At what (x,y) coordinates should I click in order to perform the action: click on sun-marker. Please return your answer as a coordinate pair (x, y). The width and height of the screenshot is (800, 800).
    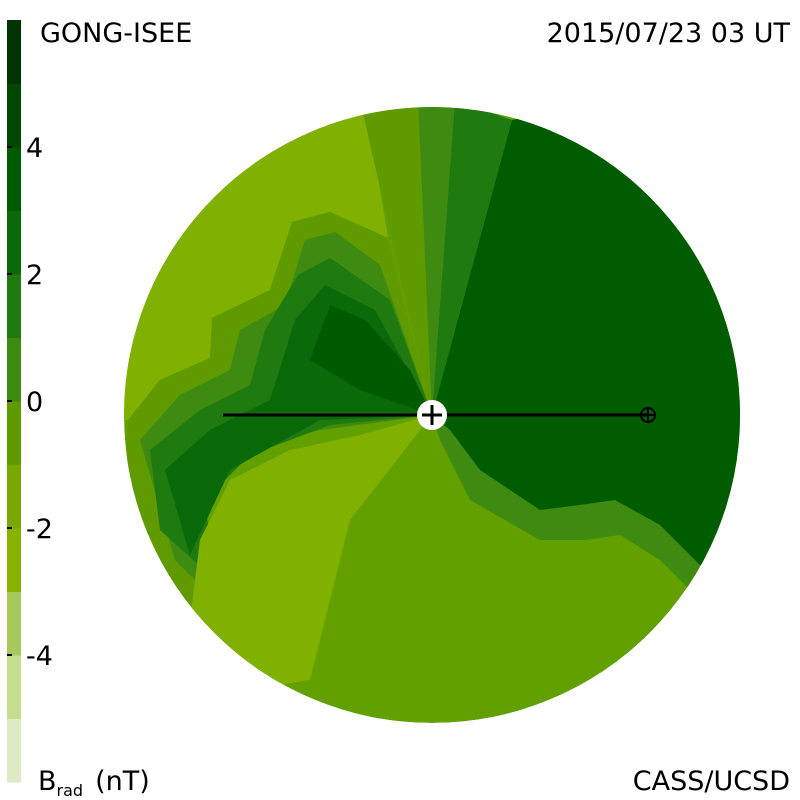
    Looking at the image, I should click on (432, 415).